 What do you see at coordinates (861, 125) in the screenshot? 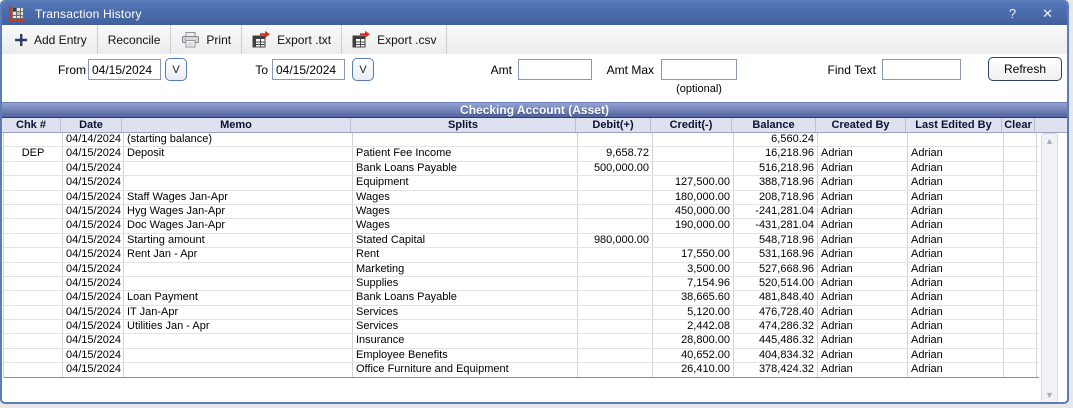
I see `column-header-created-by: Created By` at bounding box center [861, 125].